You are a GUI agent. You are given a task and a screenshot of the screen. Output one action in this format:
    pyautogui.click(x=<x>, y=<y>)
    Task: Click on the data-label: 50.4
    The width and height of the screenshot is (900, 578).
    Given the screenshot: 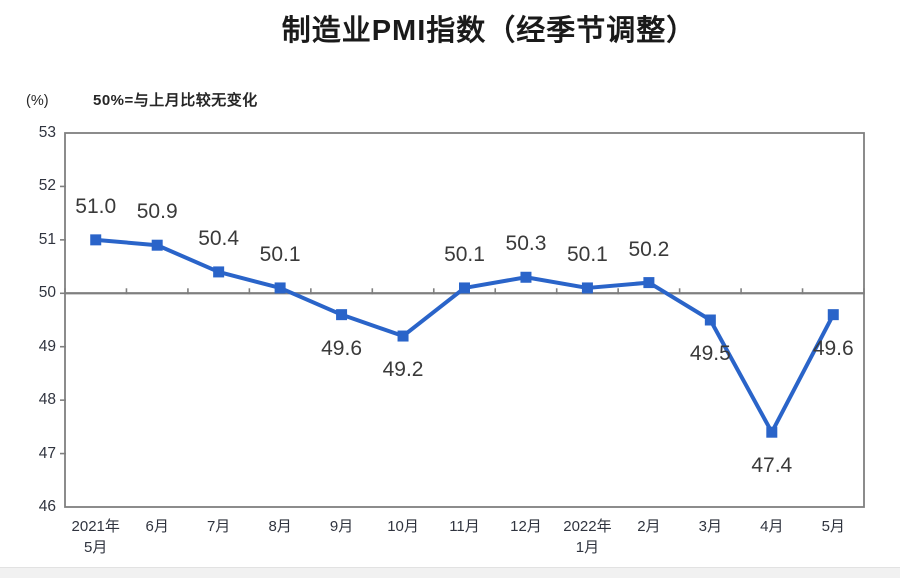 What is the action you would take?
    pyautogui.click(x=219, y=238)
    